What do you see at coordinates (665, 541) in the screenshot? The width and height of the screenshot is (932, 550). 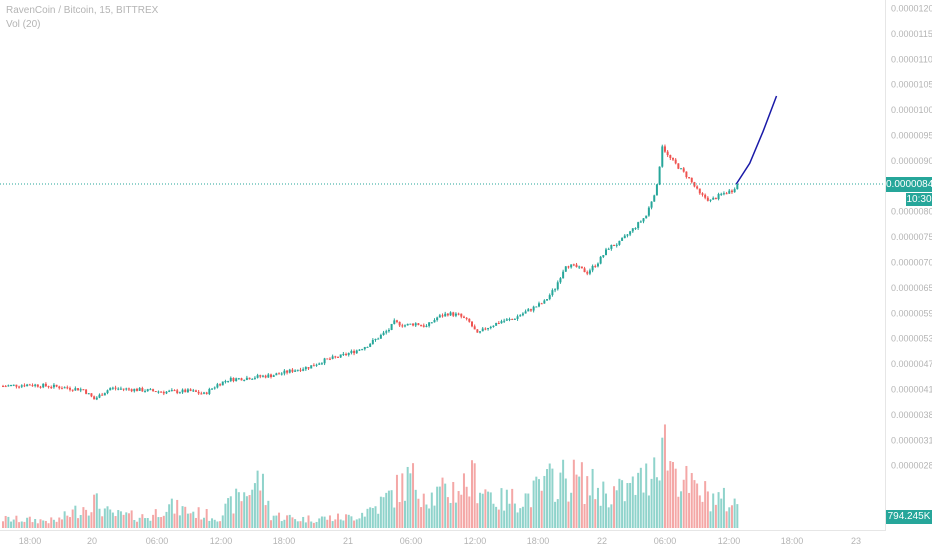 I see `time-tick-label: 06:00` at bounding box center [665, 541].